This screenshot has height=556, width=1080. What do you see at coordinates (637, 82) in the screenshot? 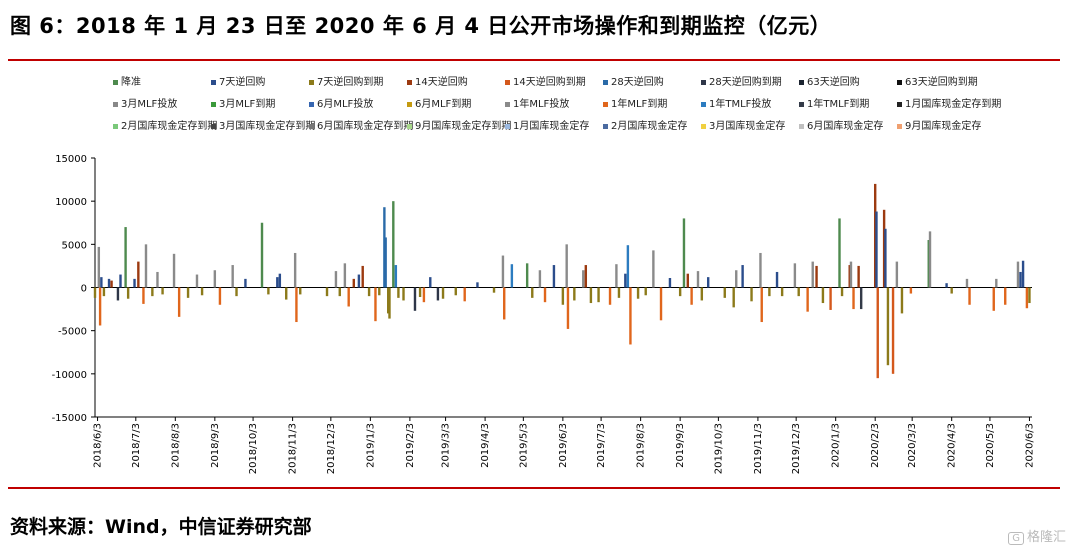
I see `legend-label: 28天逆回购` at bounding box center [637, 82].